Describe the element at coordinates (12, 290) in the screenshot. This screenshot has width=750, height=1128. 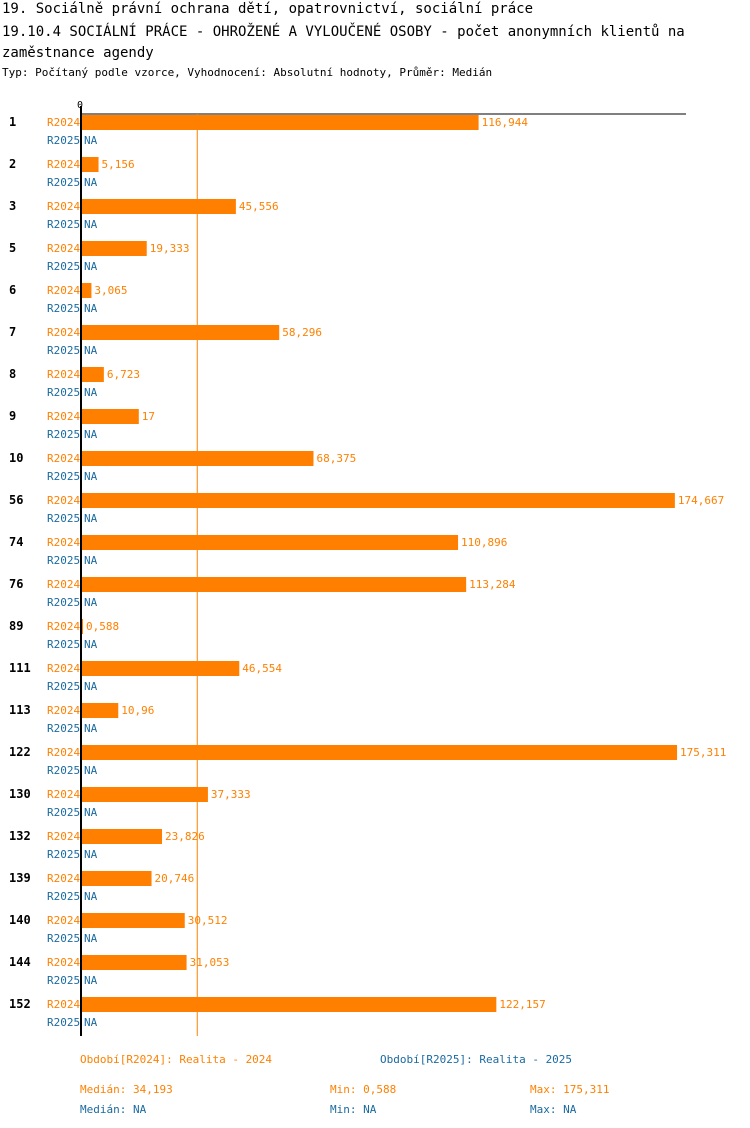
I see `category-label: 6` at that location.